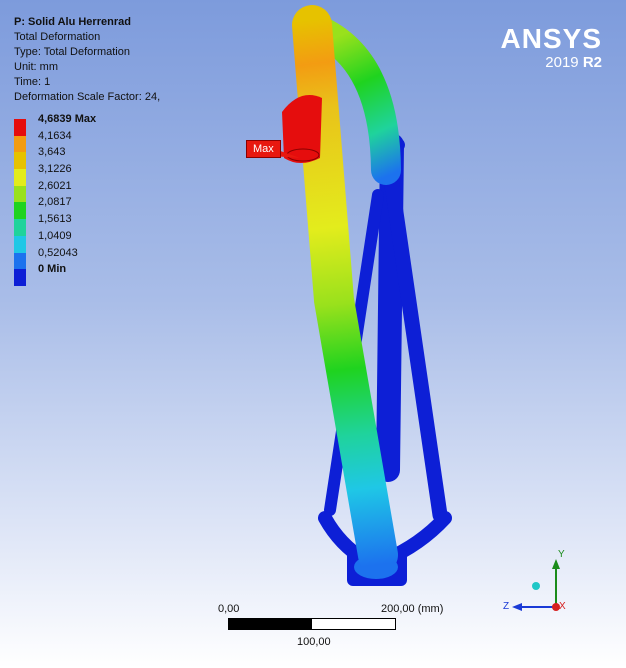 The width and height of the screenshot is (626, 668). What do you see at coordinates (72, 52) in the screenshot?
I see `result-line: Type: Total Deformation` at bounding box center [72, 52].